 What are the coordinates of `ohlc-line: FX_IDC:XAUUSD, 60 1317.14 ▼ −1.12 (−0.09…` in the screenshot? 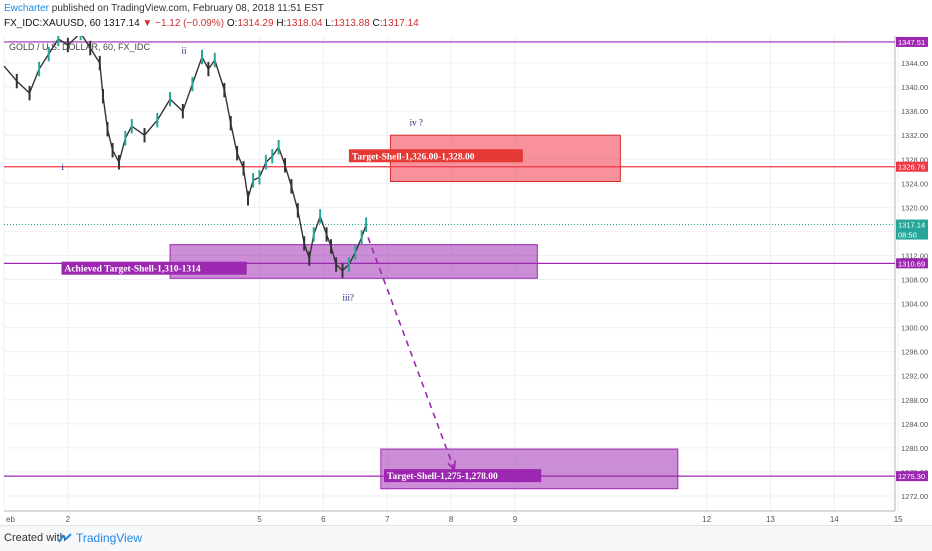 It's located at (211, 23).